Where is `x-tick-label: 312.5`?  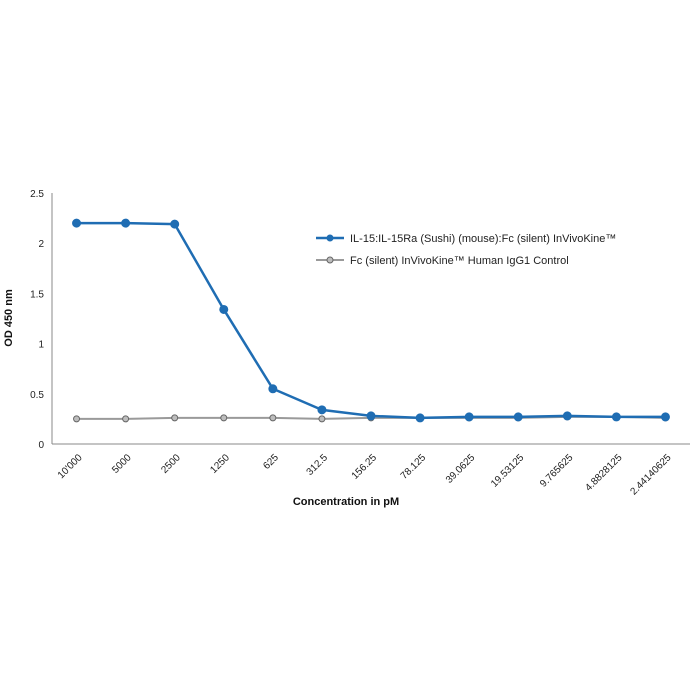
x-tick-label: 312.5 is located at coordinates (318, 465).